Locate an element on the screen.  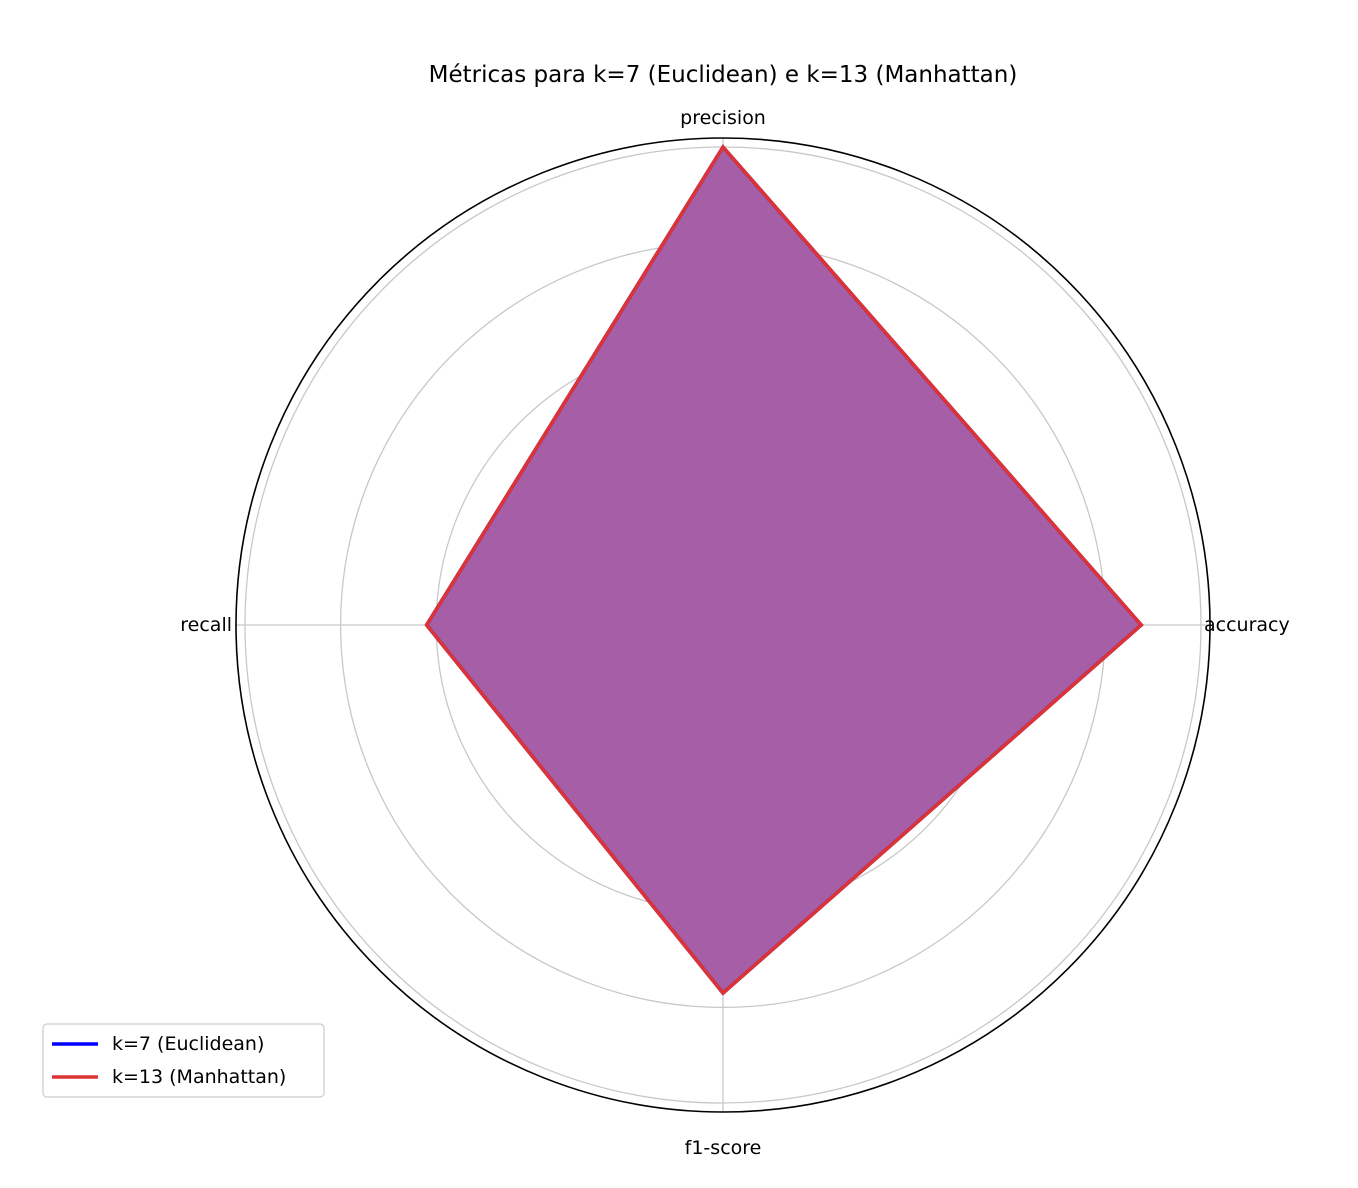
legend-label-euclidean: k=7 (Euclidean) is located at coordinates (188, 1044).